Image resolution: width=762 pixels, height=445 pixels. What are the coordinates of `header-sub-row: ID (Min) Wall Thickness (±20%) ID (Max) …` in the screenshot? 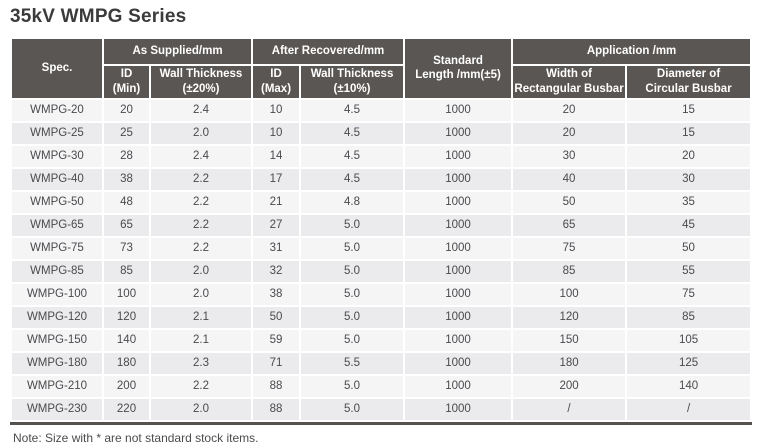 It's located at (381, 82).